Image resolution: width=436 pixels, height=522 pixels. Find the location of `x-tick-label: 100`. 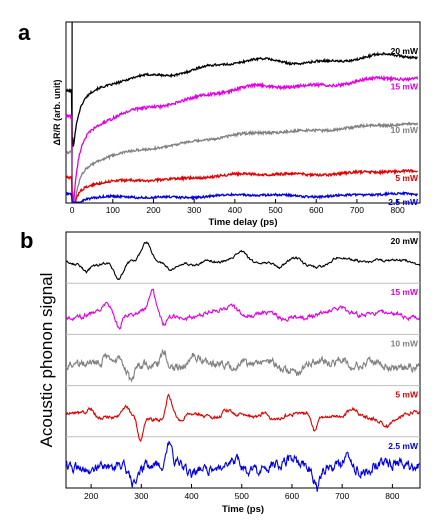

x-tick-label: 100 is located at coordinates (113, 210).